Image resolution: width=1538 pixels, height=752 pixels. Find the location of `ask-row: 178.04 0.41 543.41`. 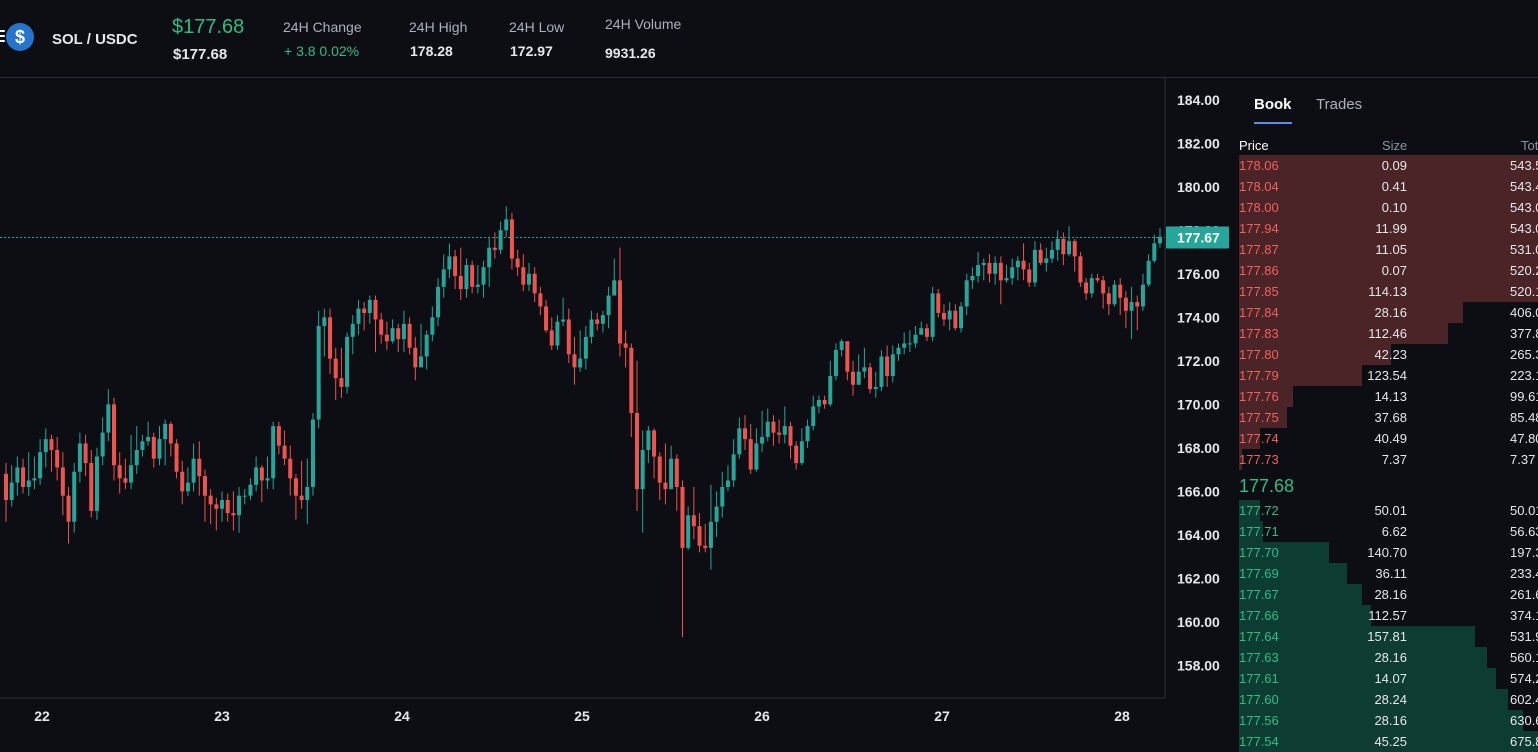

ask-row: 178.04 0.41 543.41 is located at coordinates (1384, 186).